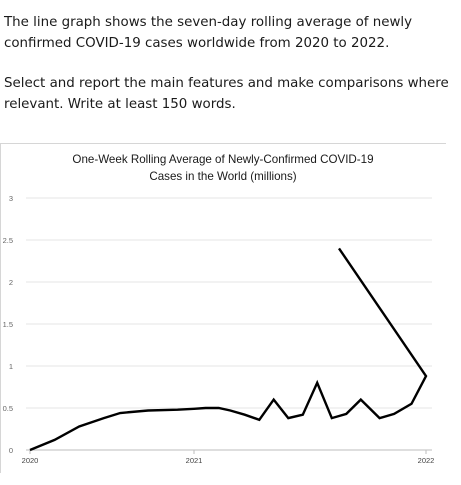 This screenshot has height=485, width=461. What do you see at coordinates (30, 460) in the screenshot?
I see `x-tick-label: 2020` at bounding box center [30, 460].